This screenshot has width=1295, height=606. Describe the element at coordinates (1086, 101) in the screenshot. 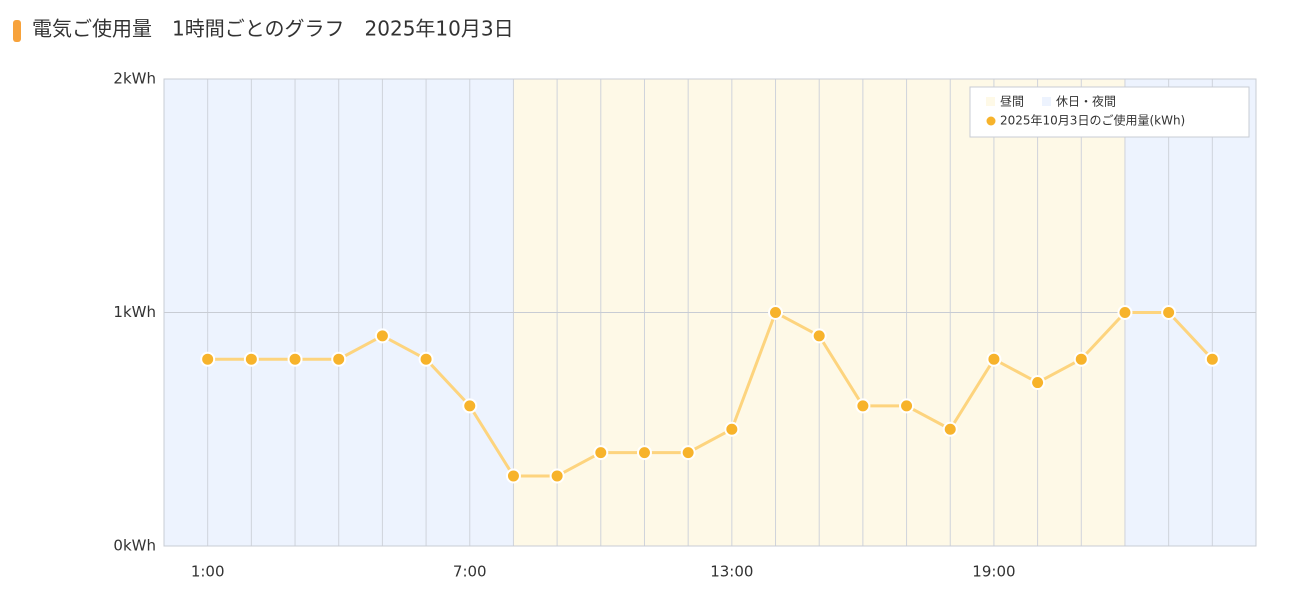

I see `legend-label: 休日・夜間` at that location.